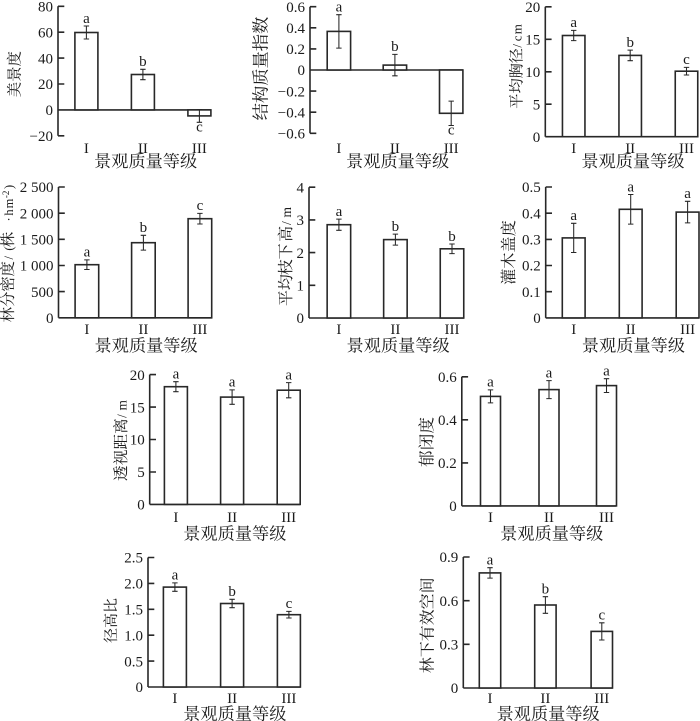  I want to click on svg-text: 60, so click(45, 33).